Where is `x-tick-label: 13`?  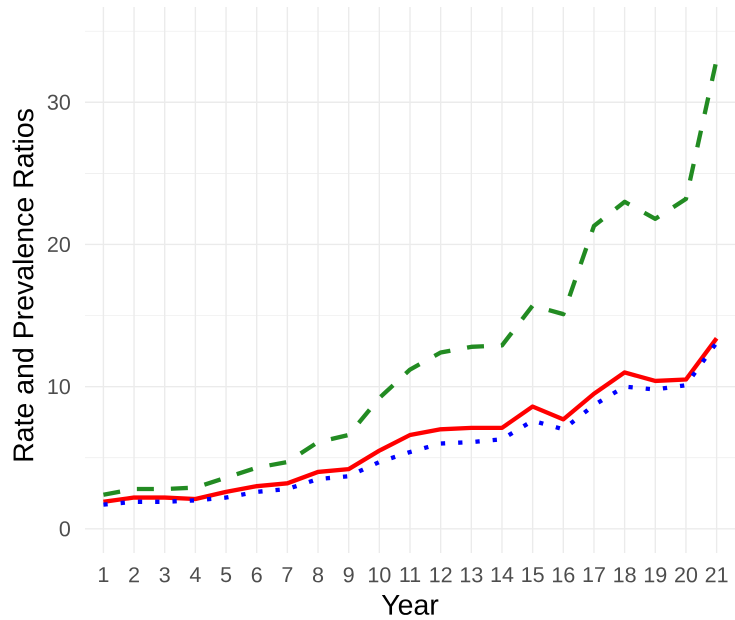 x-tick-label: 13 is located at coordinates (471, 574).